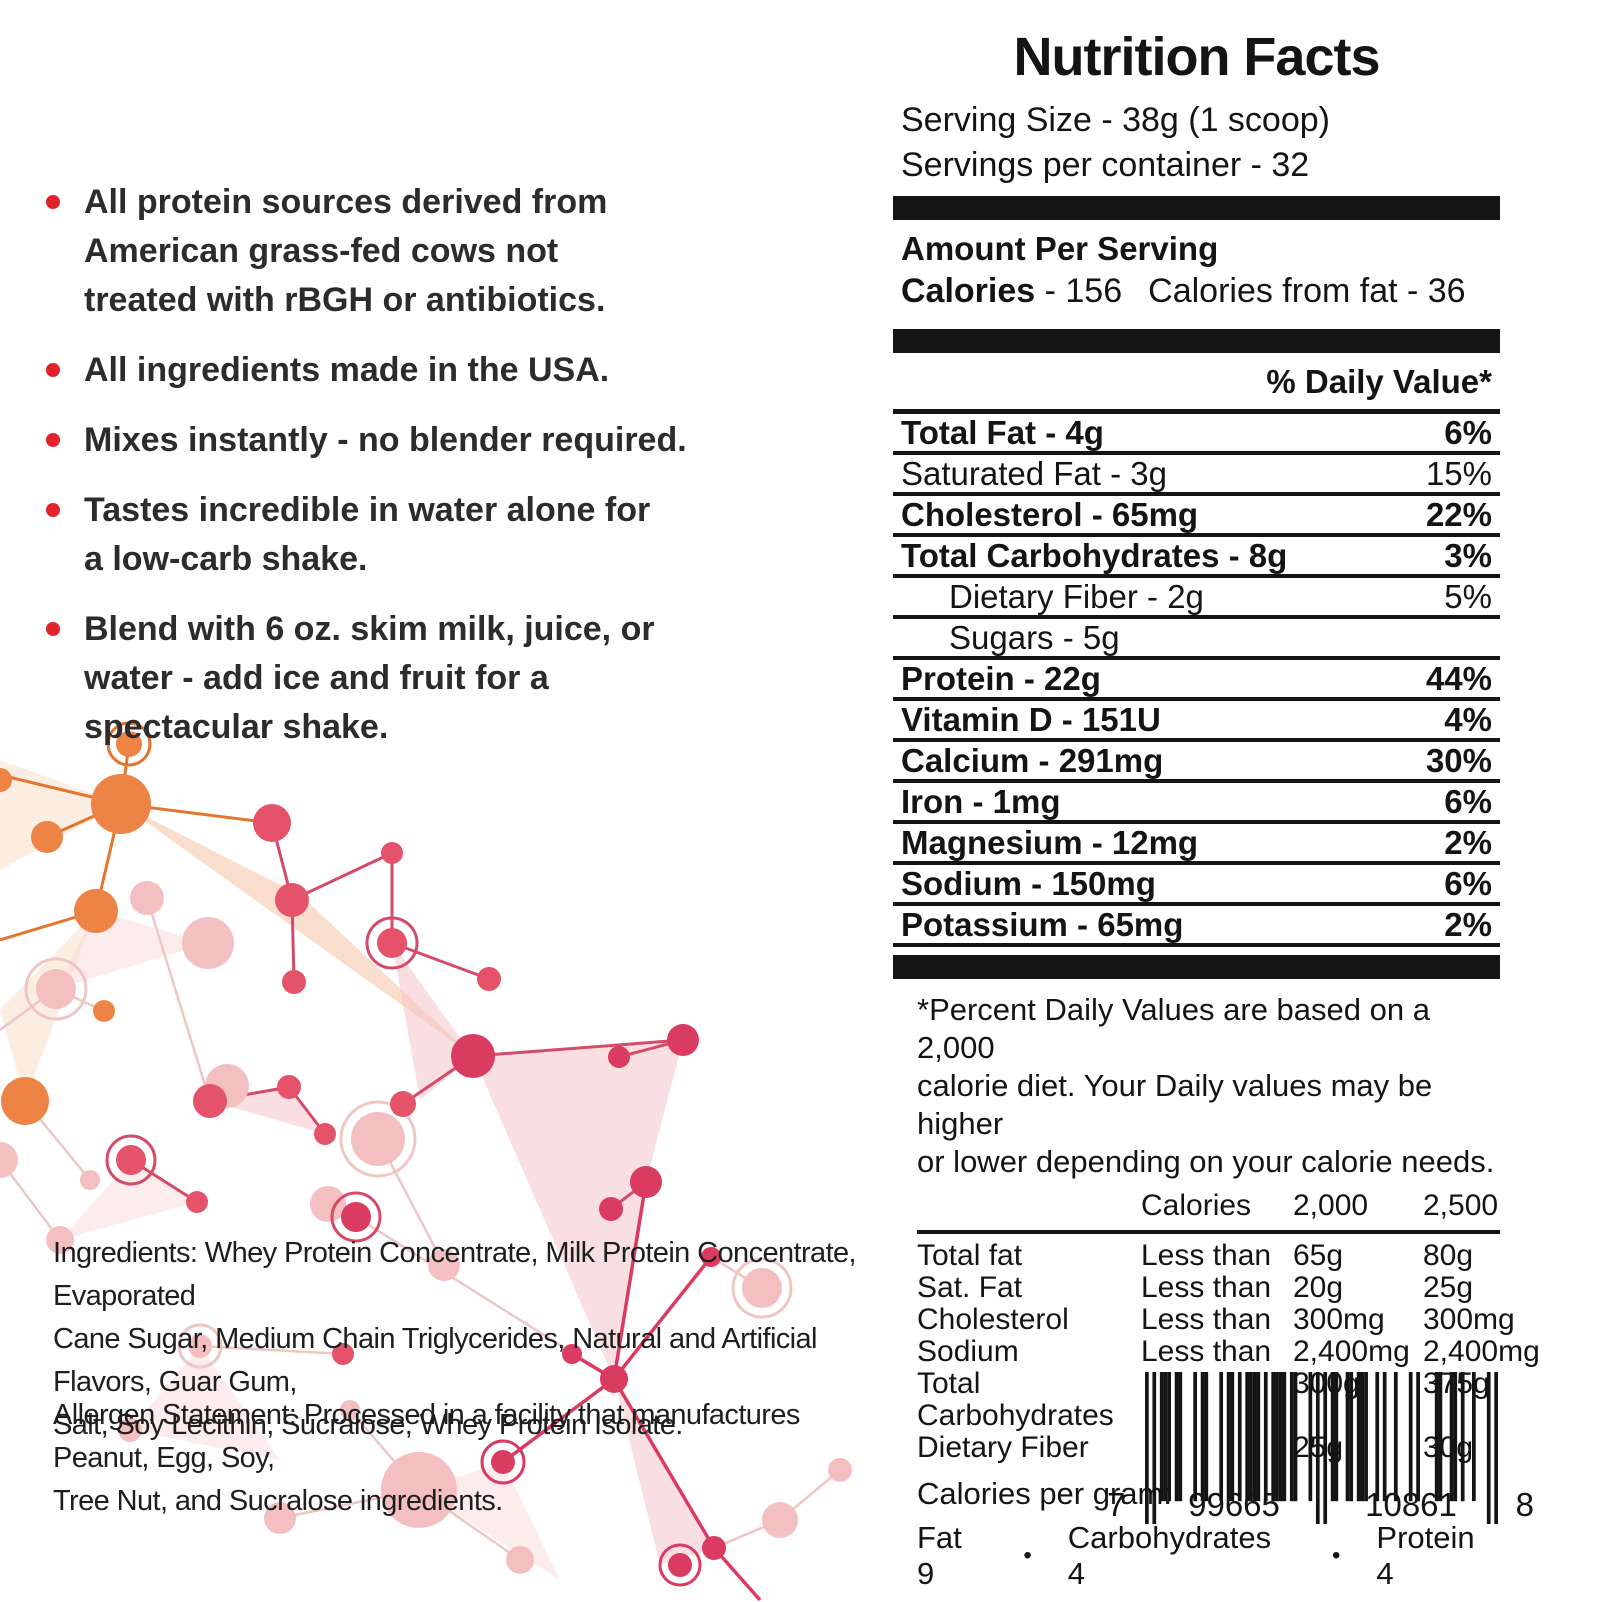 This screenshot has width=1607, height=1602. What do you see at coordinates (1458, 514) in the screenshot?
I see `nutrient-daily-value: 22%` at bounding box center [1458, 514].